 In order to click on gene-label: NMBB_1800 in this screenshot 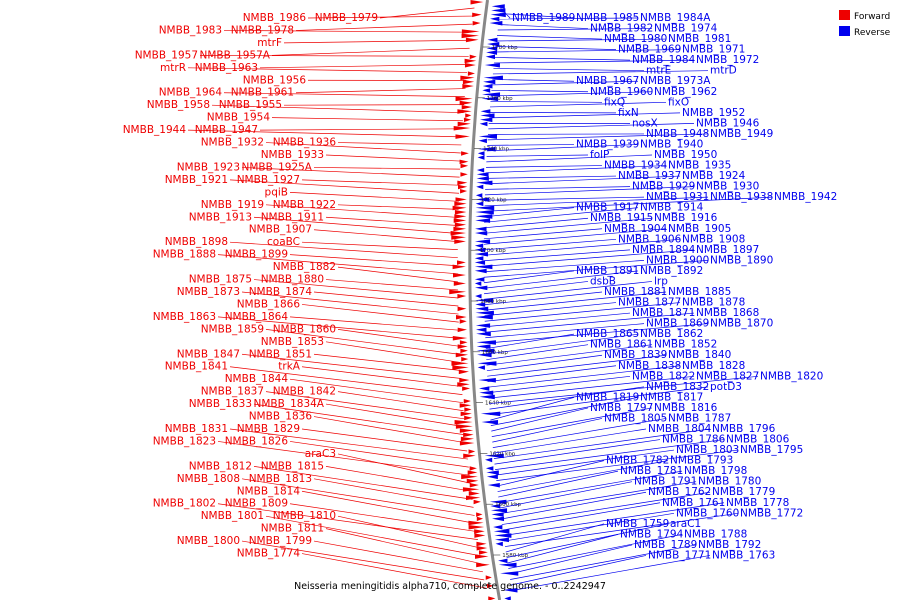, I will do `click(208, 541)`.